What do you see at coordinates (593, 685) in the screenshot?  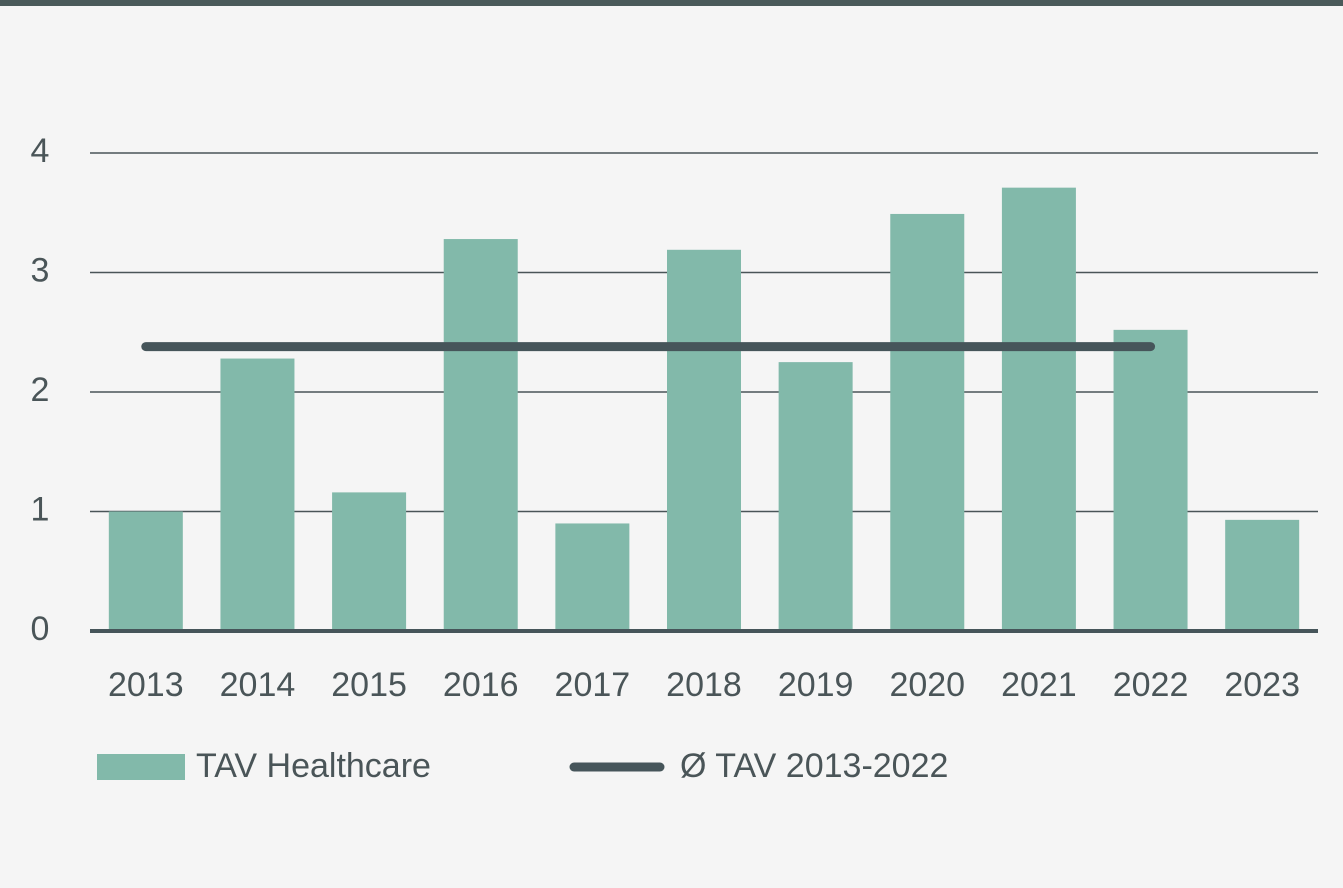 I see `x-tick-label: 2017` at bounding box center [593, 685].